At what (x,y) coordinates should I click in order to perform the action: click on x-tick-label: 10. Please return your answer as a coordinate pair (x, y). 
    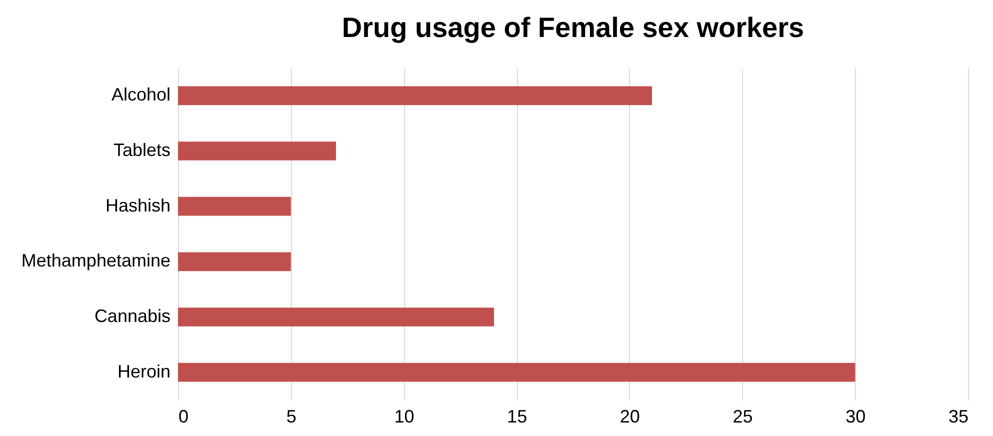
    Looking at the image, I should click on (404, 416).